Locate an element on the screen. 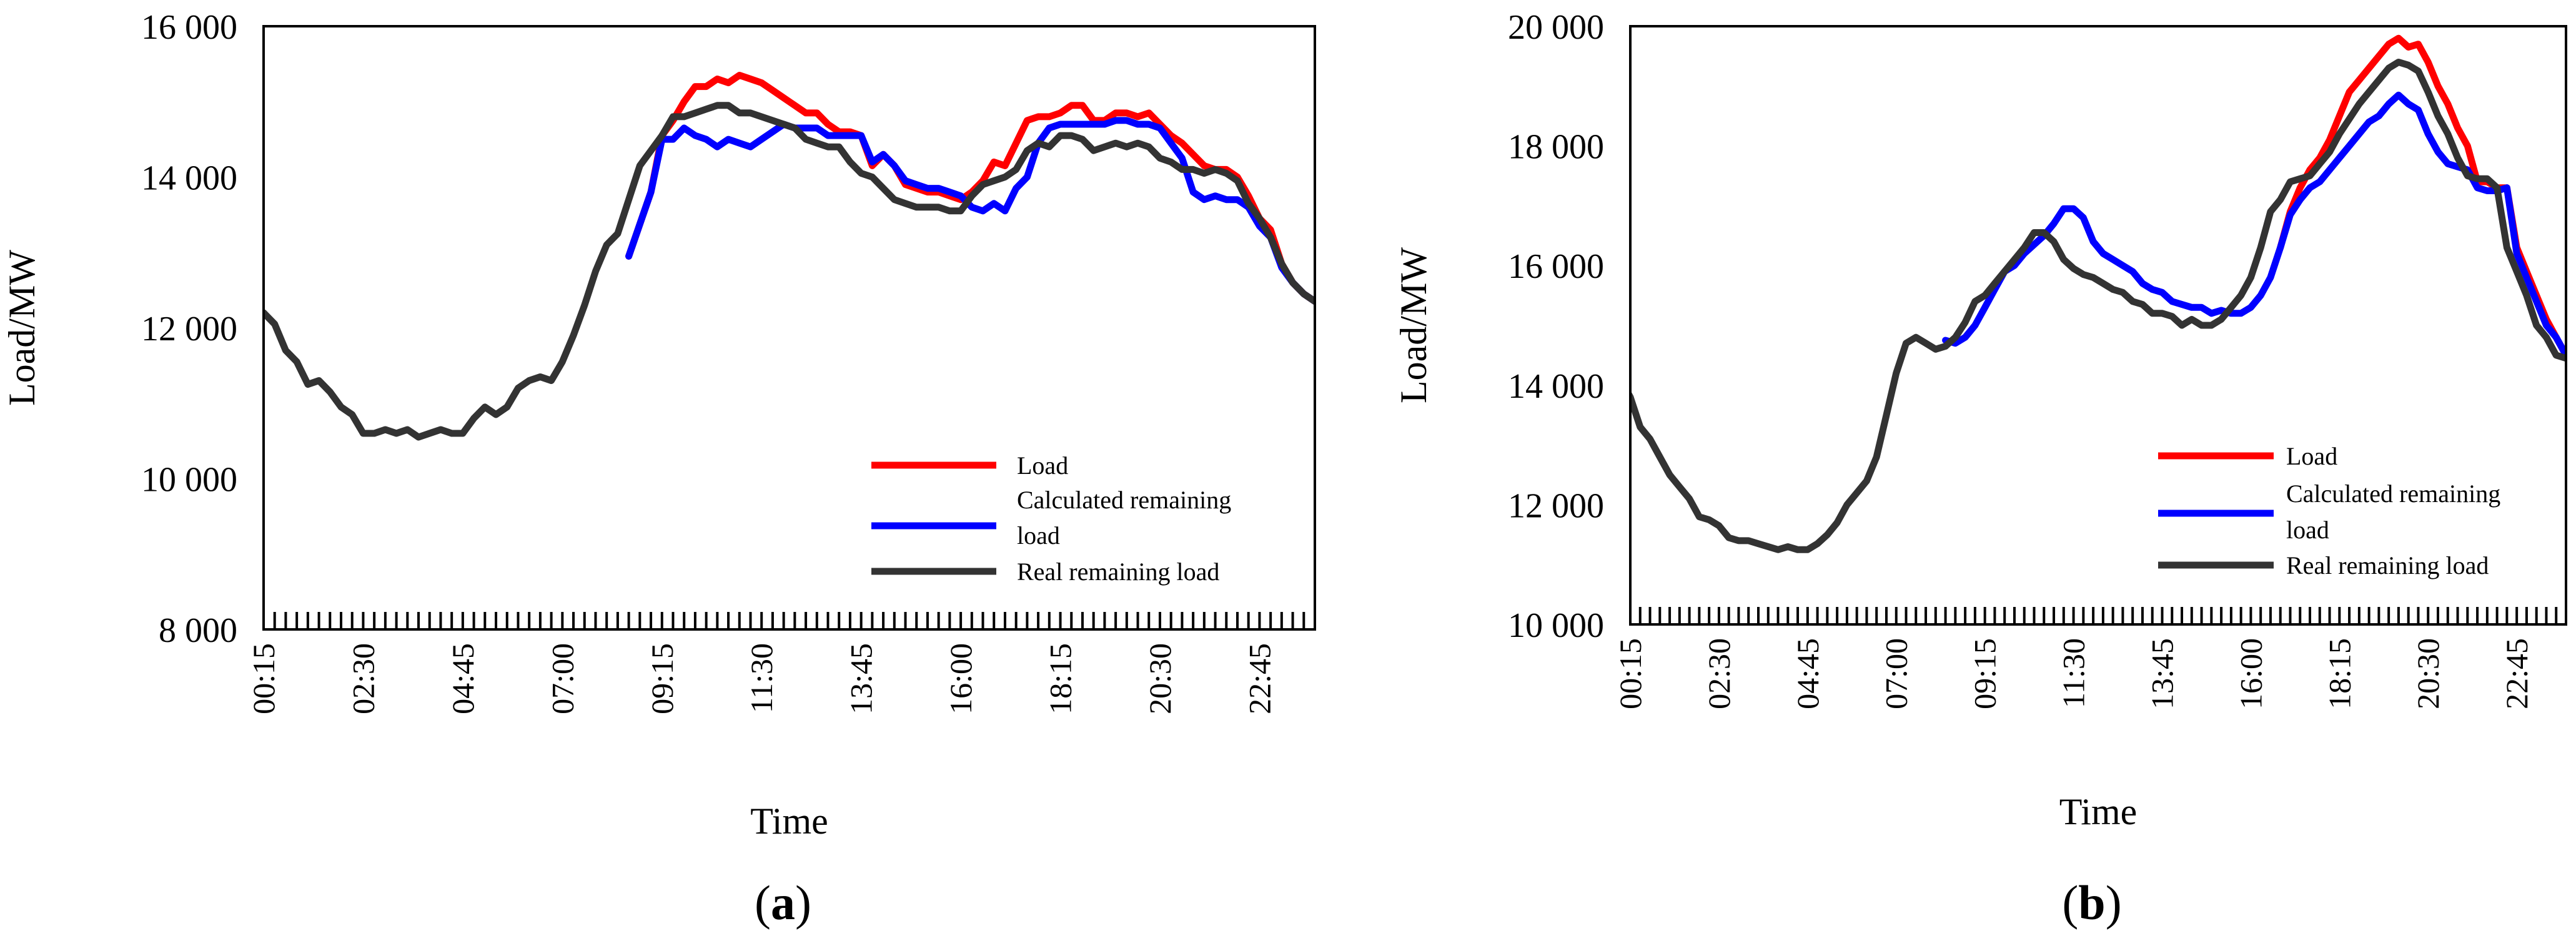  panel-letter: a is located at coordinates (783, 902).